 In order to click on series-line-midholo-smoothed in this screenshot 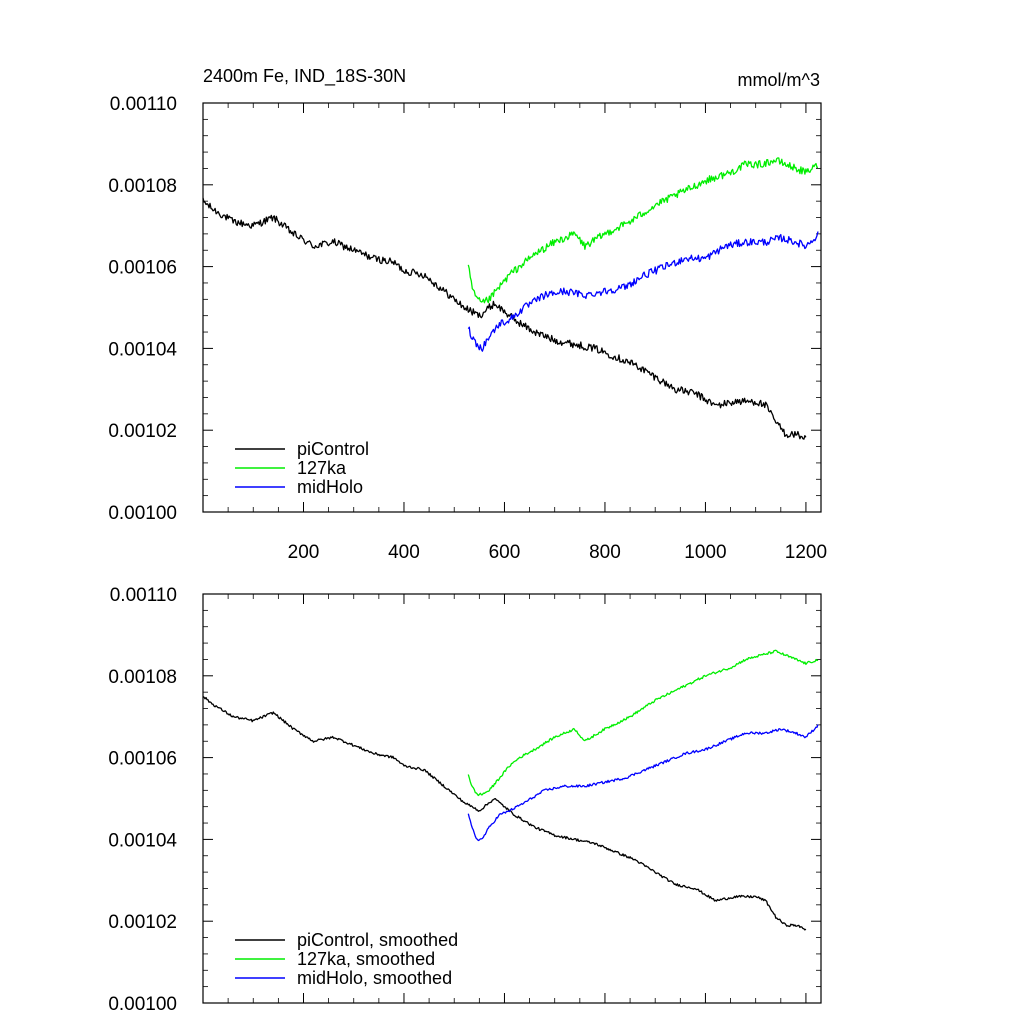, I will do `click(643, 783)`.